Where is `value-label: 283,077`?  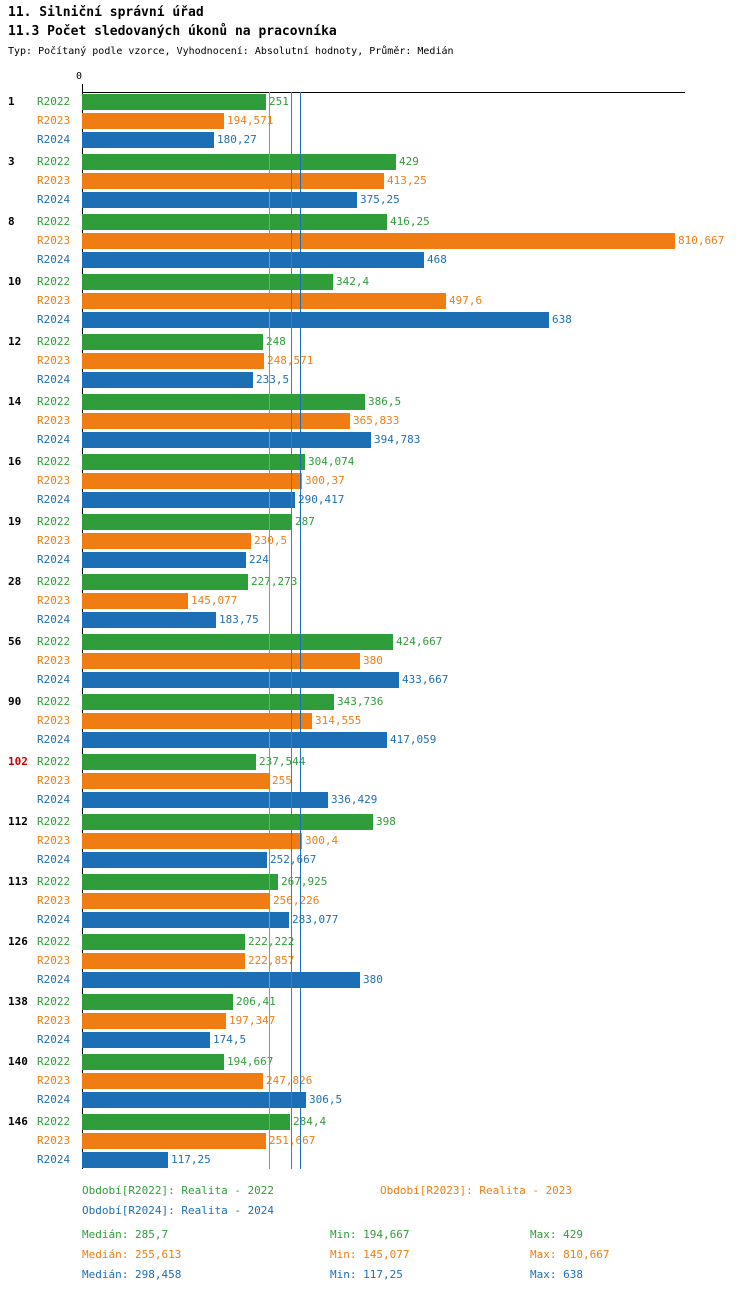
value-label: 283,077 is located at coordinates (315, 919).